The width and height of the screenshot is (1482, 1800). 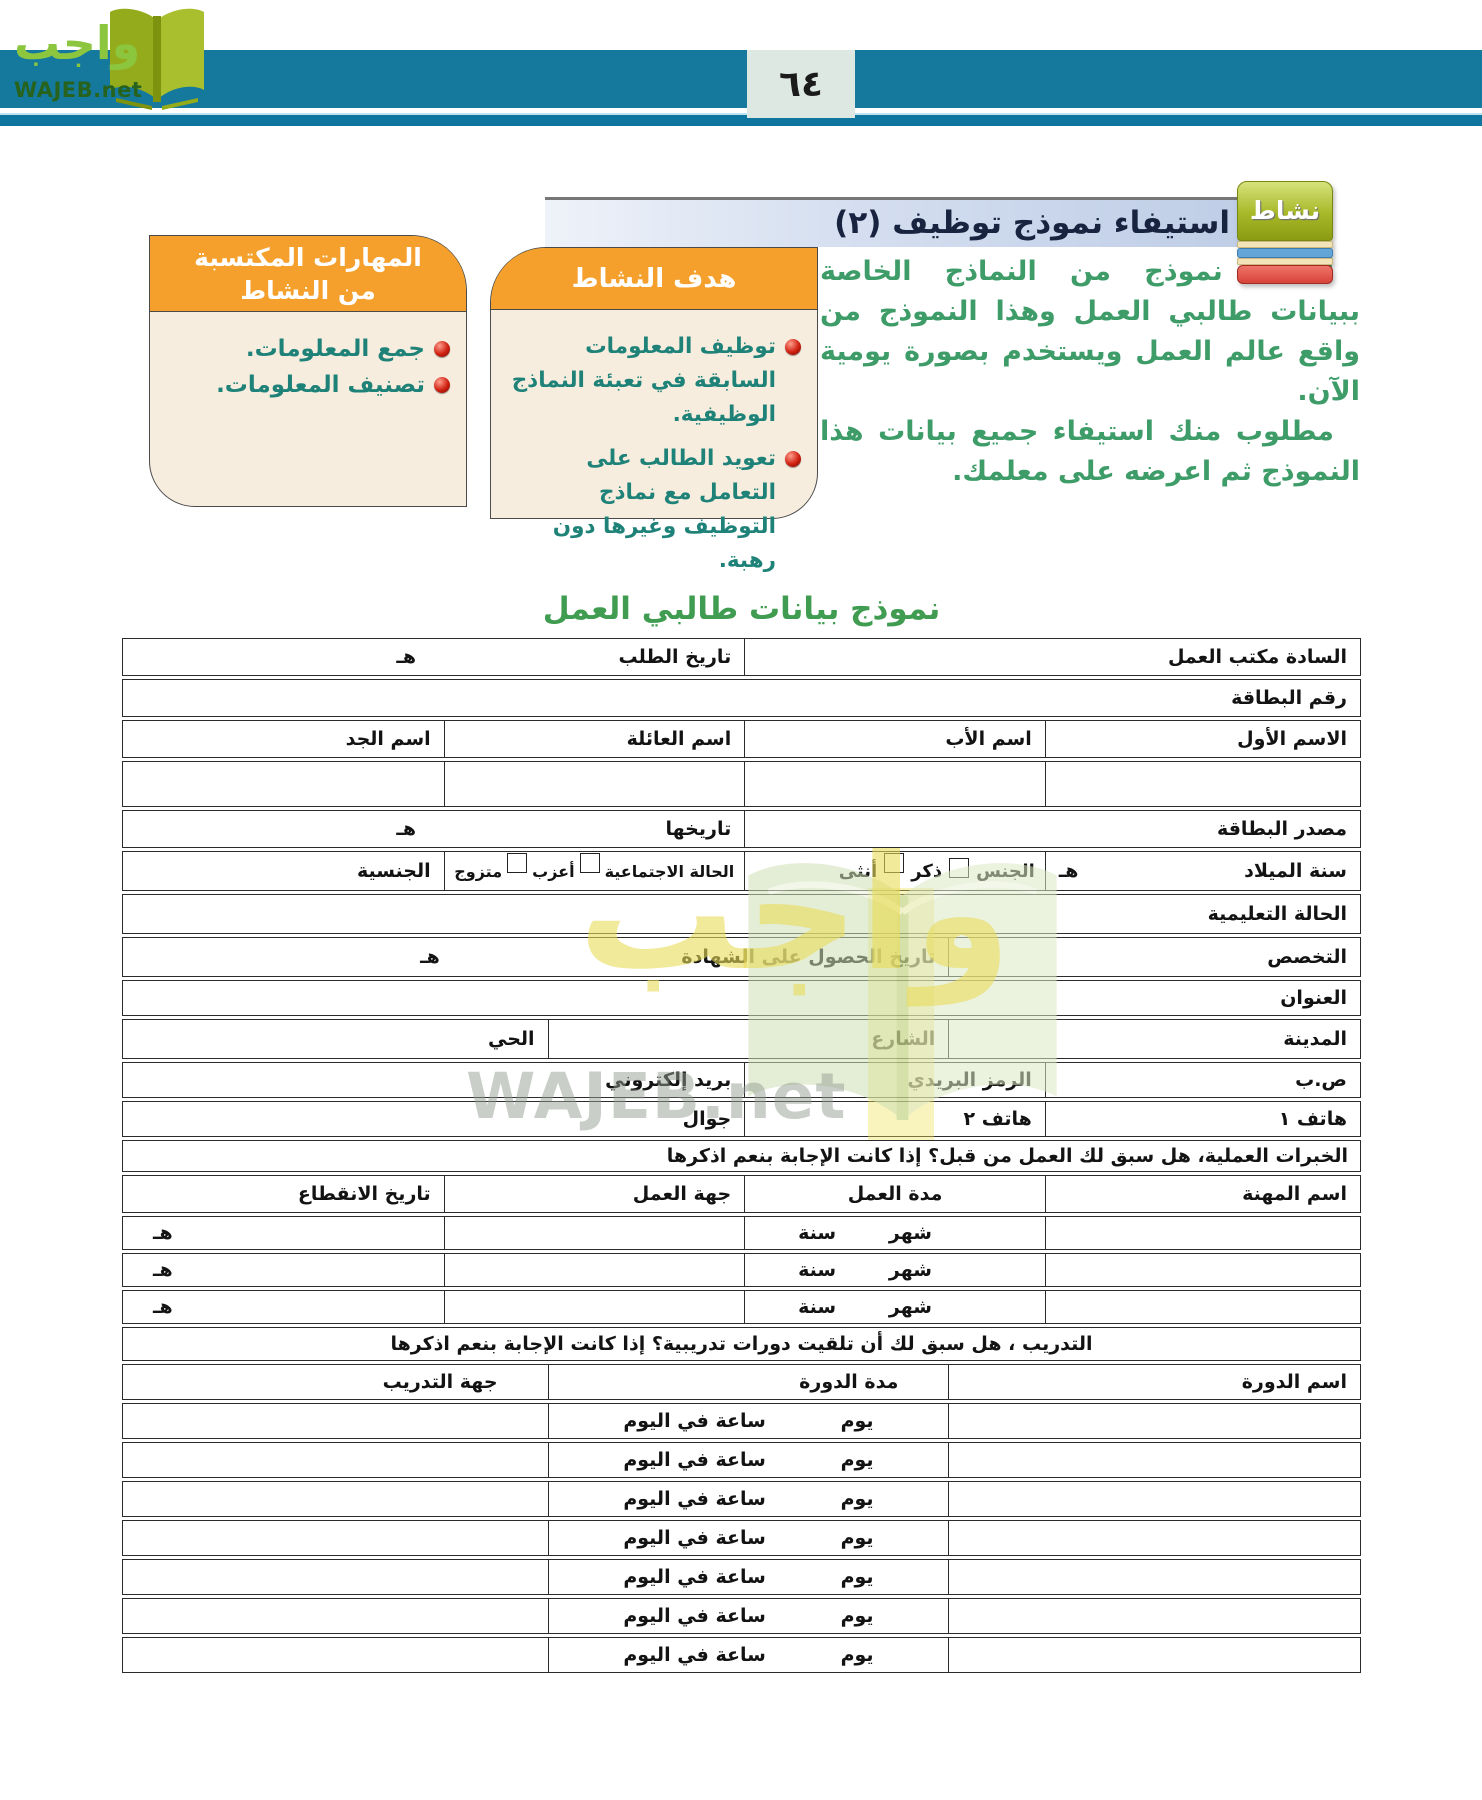 I want to click on job-name-header-cell: اسم المهنة, so click(x=1203, y=1194).